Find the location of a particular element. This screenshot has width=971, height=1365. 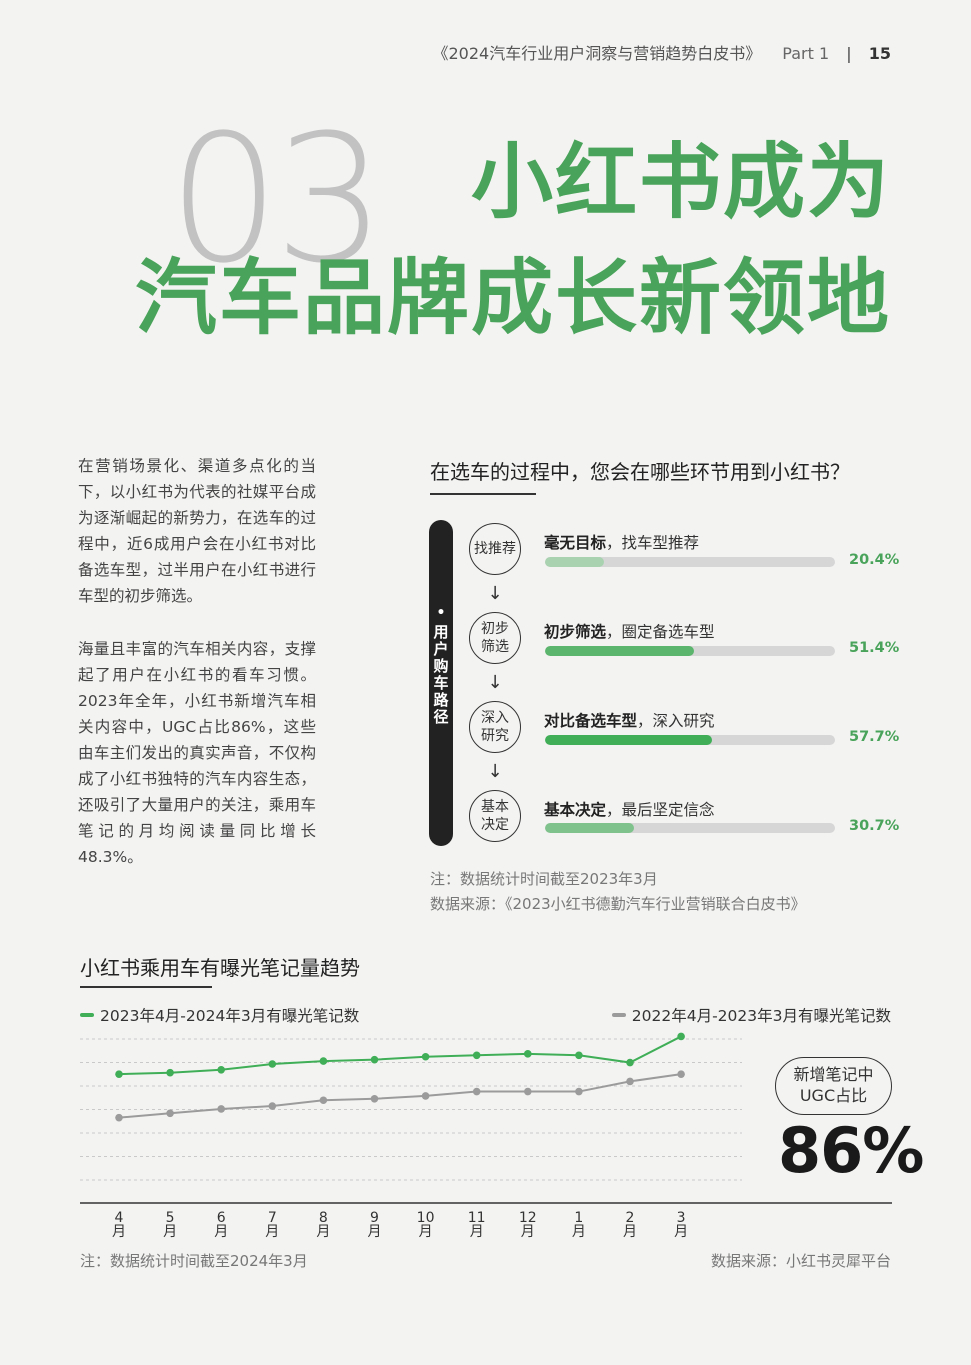

path-char: 购 is located at coordinates (441, 666).